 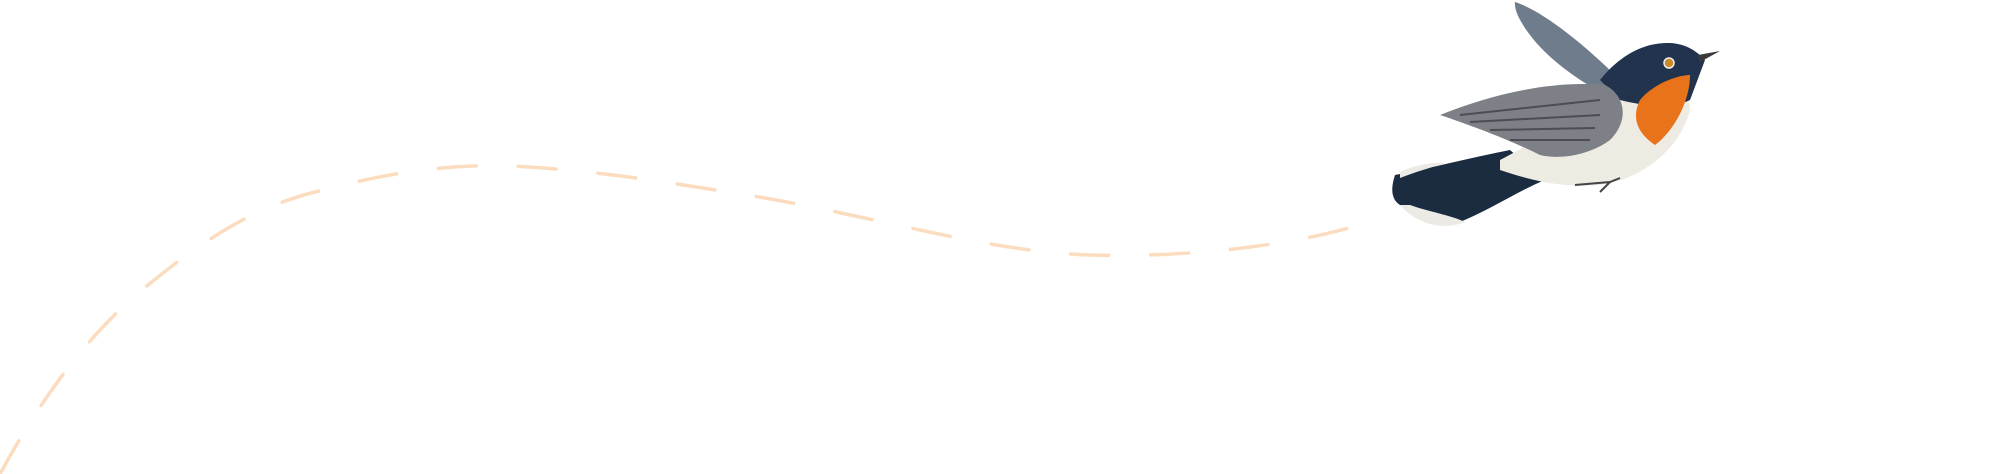 I want to click on bird-icon, so click(x=1556, y=114).